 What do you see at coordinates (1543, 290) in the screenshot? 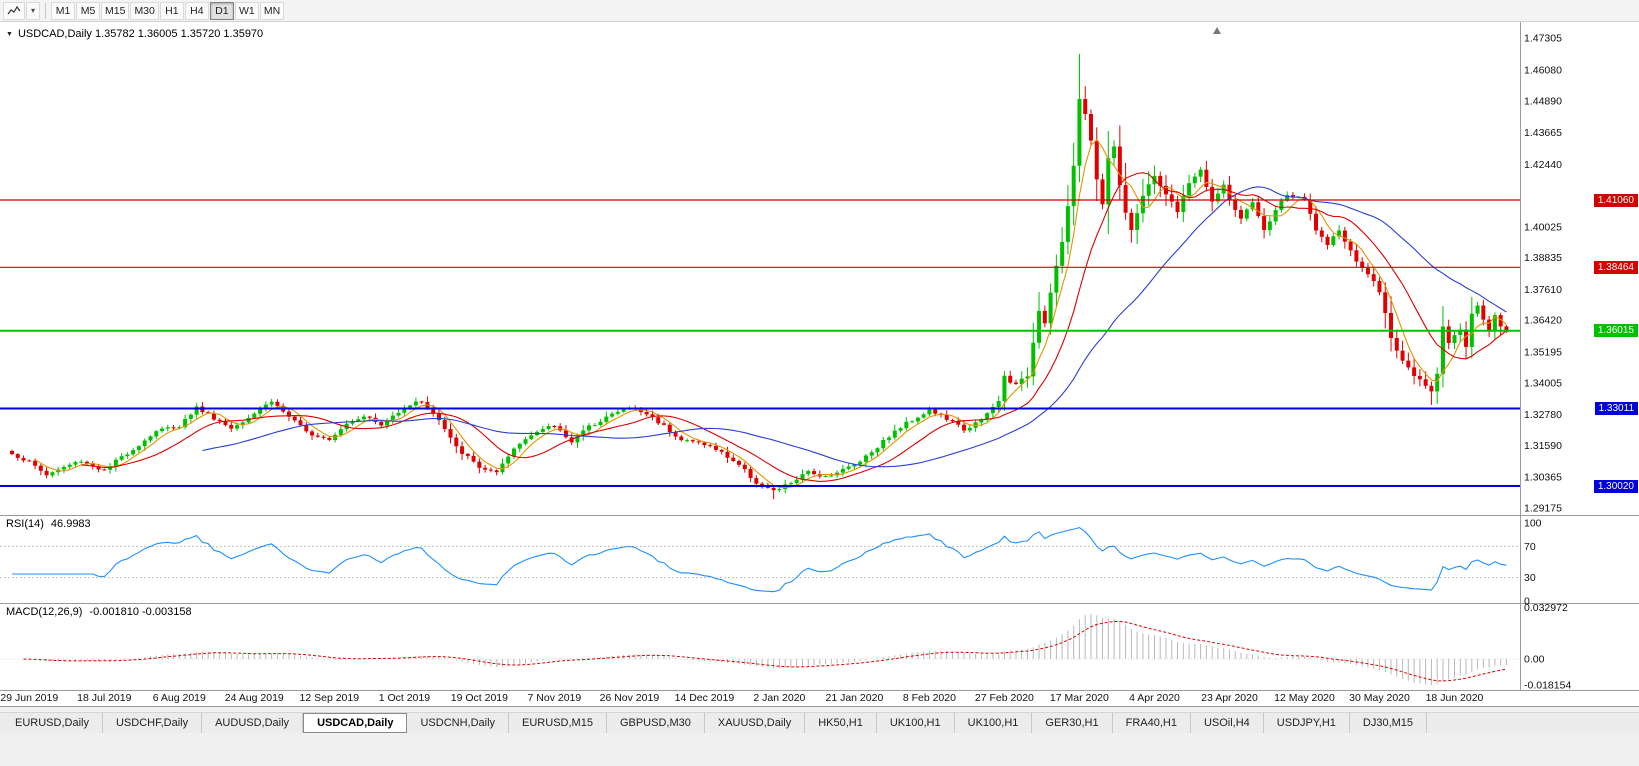
I see `svg-text: 1.37610` at bounding box center [1543, 290].